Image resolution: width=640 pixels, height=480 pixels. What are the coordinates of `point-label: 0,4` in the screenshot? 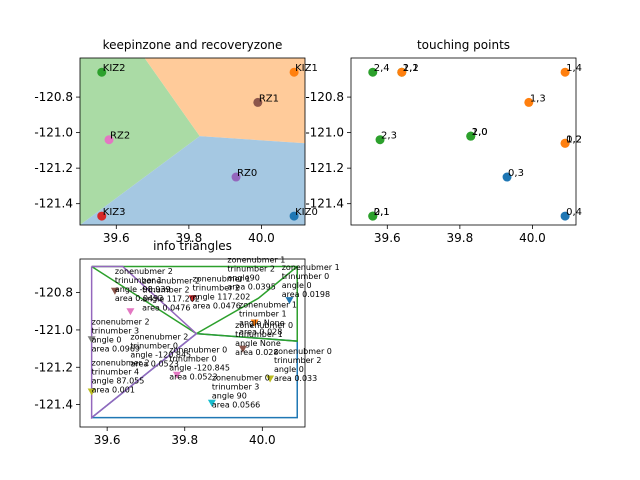 It's located at (574, 212).